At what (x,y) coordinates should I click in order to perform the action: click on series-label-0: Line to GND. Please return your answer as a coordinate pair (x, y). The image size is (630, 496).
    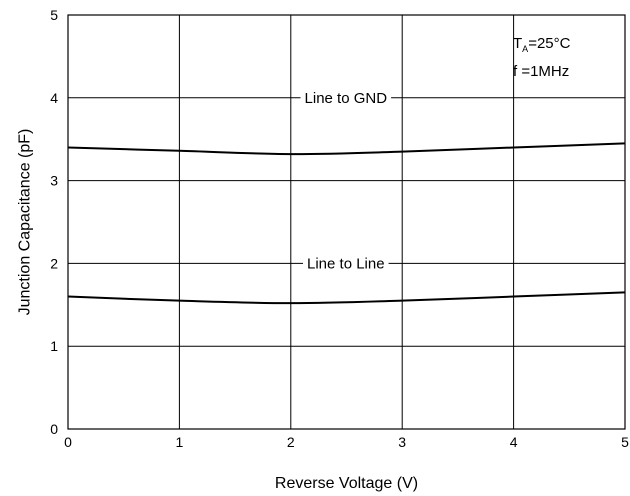
    Looking at the image, I should click on (346, 98).